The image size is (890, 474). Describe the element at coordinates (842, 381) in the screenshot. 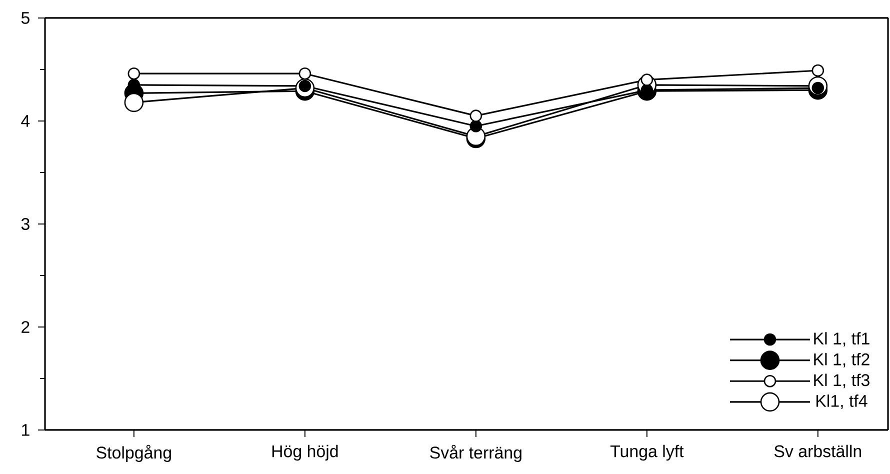

I see `legend-label: Kl 1, tf3` at that location.